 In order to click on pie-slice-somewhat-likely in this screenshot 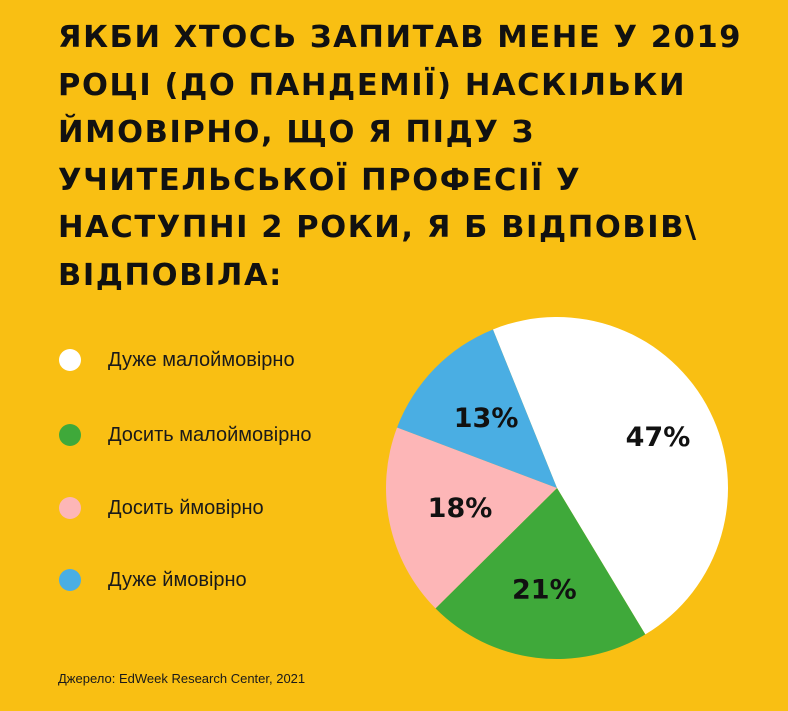, I will do `click(471, 518)`.